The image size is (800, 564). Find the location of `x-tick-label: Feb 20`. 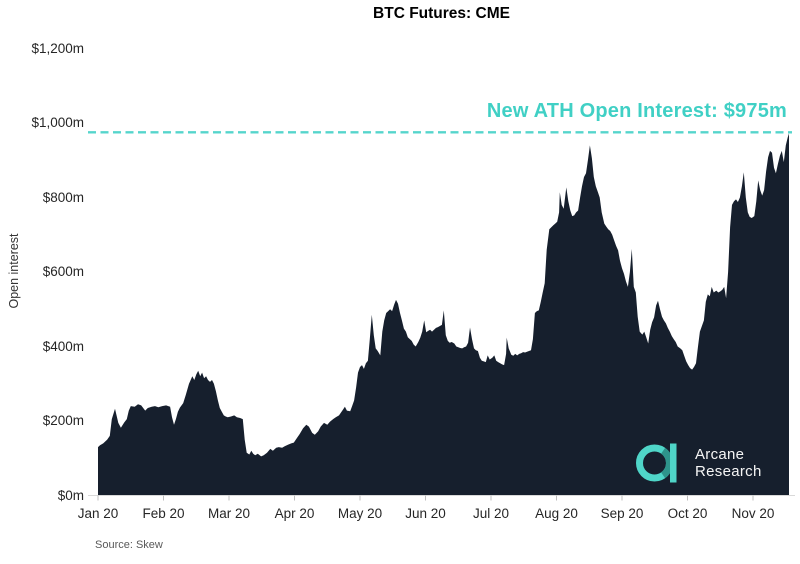

x-tick-label: Feb 20 is located at coordinates (163, 513).